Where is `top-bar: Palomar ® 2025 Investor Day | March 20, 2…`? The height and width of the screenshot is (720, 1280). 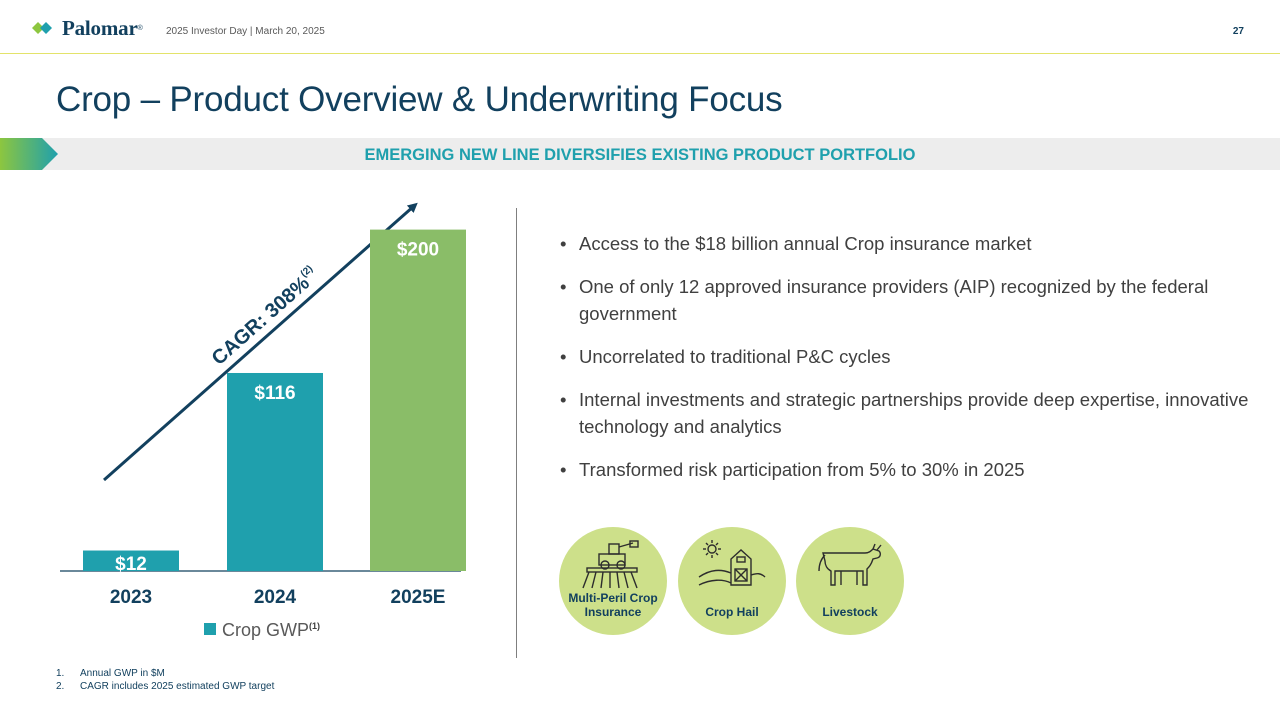
top-bar: Palomar ® 2025 Investor Day | March 20, 2… is located at coordinates (640, 27).